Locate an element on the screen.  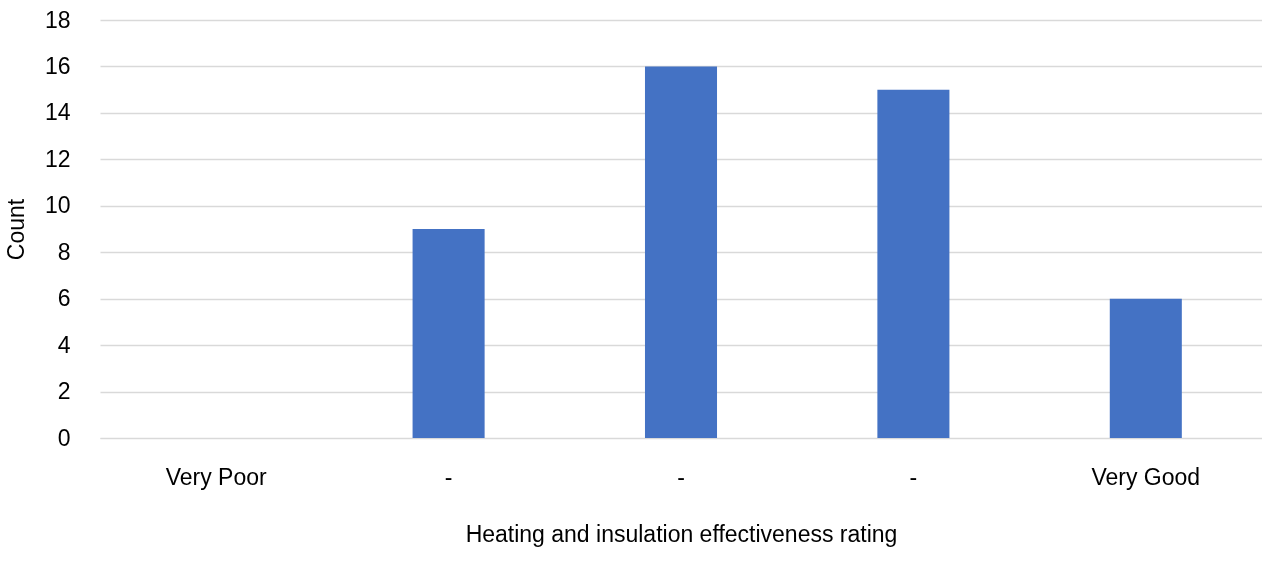
y-tick-label: 0 is located at coordinates (64, 437).